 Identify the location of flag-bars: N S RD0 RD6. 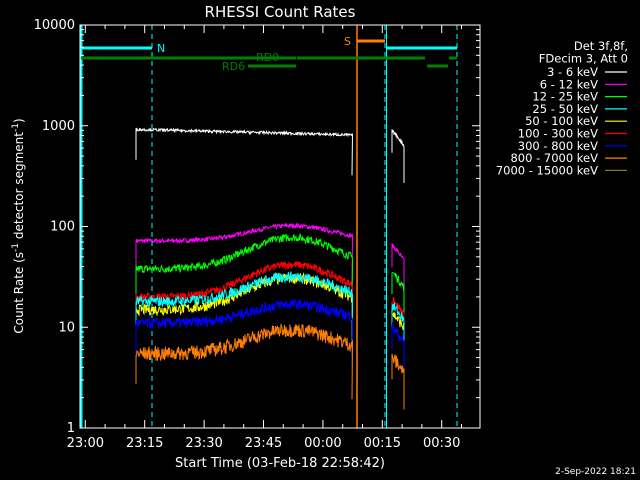
(269, 54).